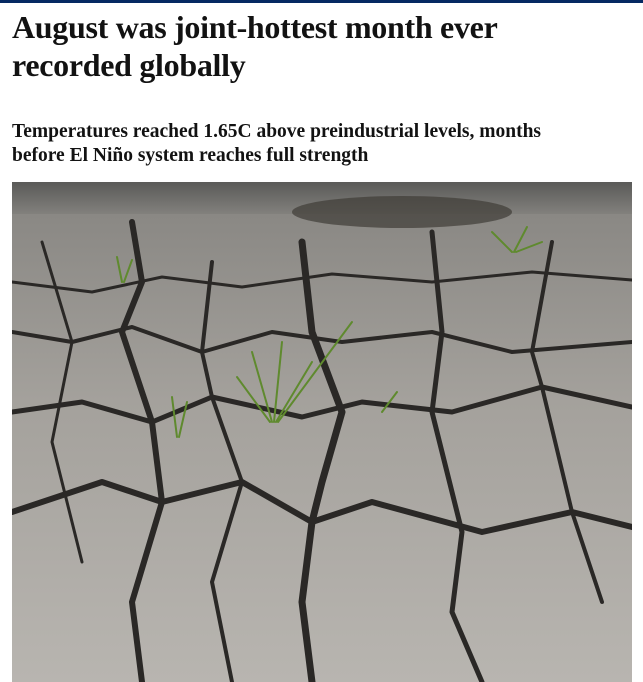  Describe the element at coordinates (321, 1) in the screenshot. I see `top-bar` at that location.